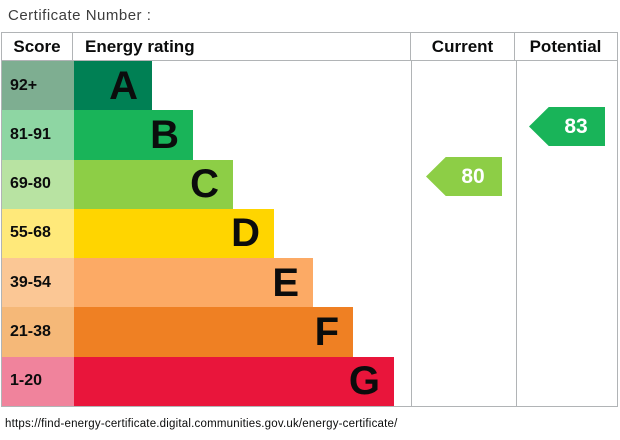 The image size is (620, 440). What do you see at coordinates (123, 85) in the screenshot?
I see `band-letter: A` at bounding box center [123, 85].